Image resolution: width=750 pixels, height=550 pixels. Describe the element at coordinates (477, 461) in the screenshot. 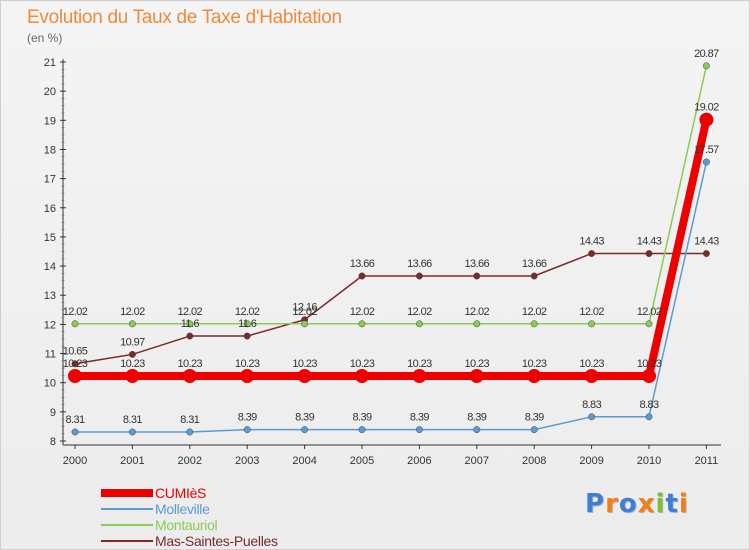

I see `x-tick-label: 2007` at that location.